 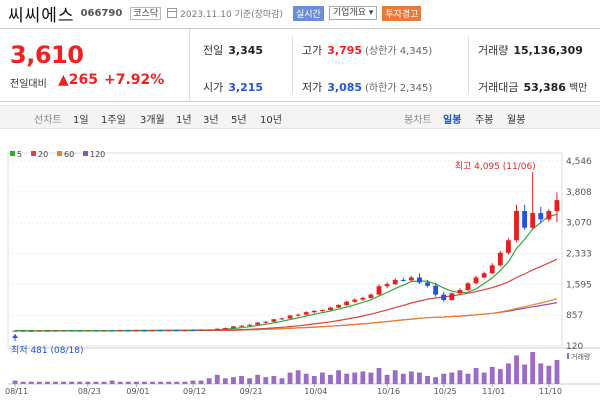 What do you see at coordinates (78, 80) in the screenshot?
I see `change-amount: ▲265` at bounding box center [78, 80].